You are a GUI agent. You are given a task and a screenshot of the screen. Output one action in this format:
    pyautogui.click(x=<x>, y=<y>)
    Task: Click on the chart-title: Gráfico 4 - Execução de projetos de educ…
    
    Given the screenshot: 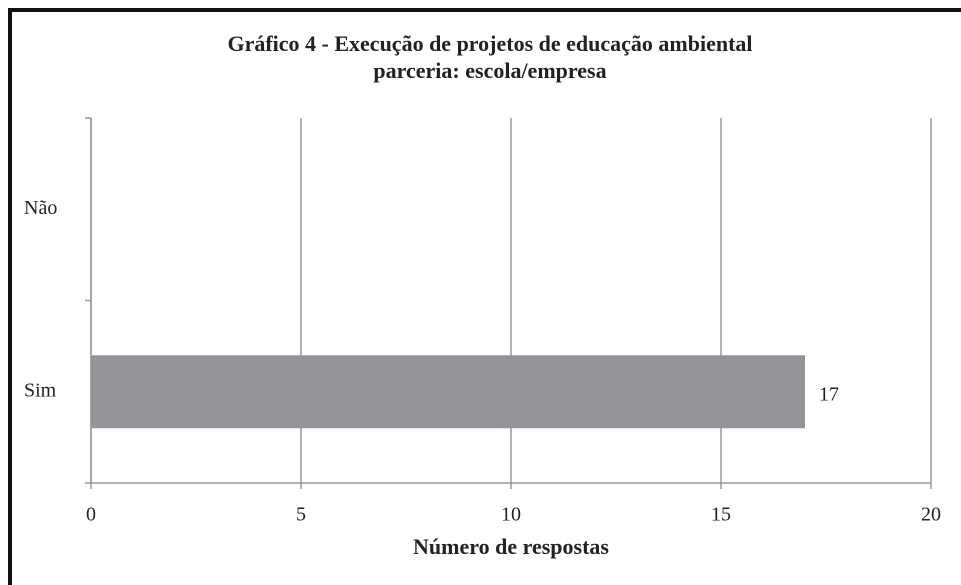 What is the action you would take?
    pyautogui.click(x=489, y=43)
    